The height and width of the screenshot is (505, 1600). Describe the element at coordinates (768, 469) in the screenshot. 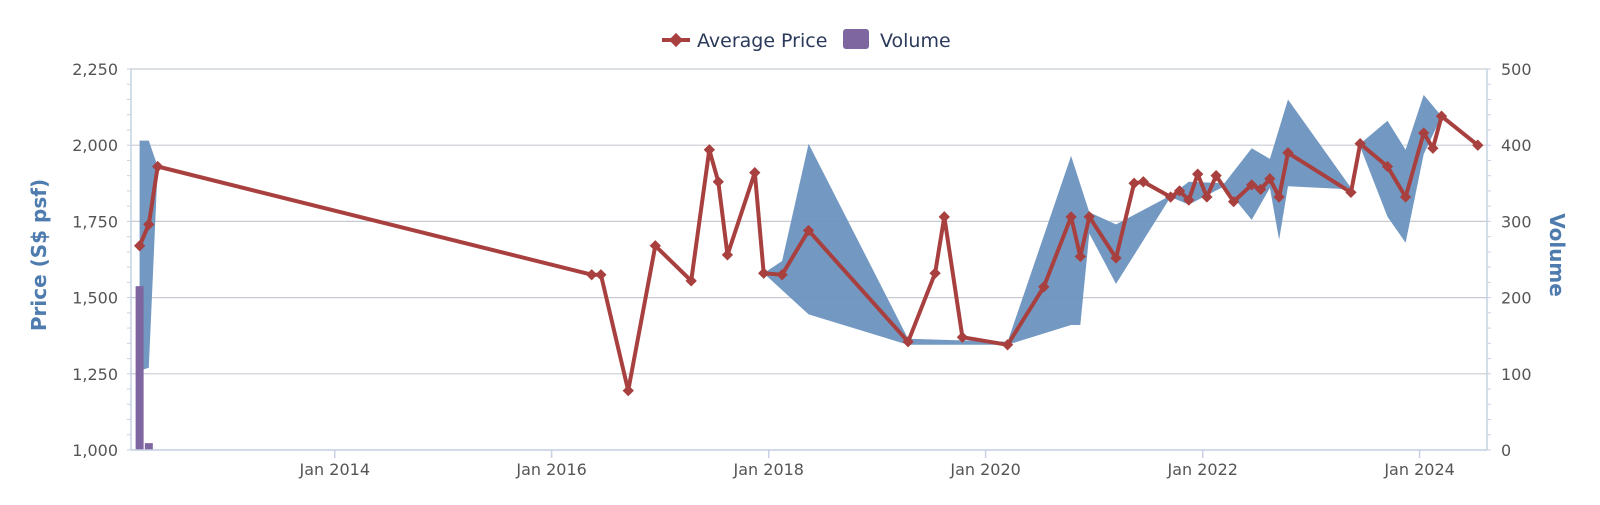

I see `x-tick-label: Jan 2018` at that location.